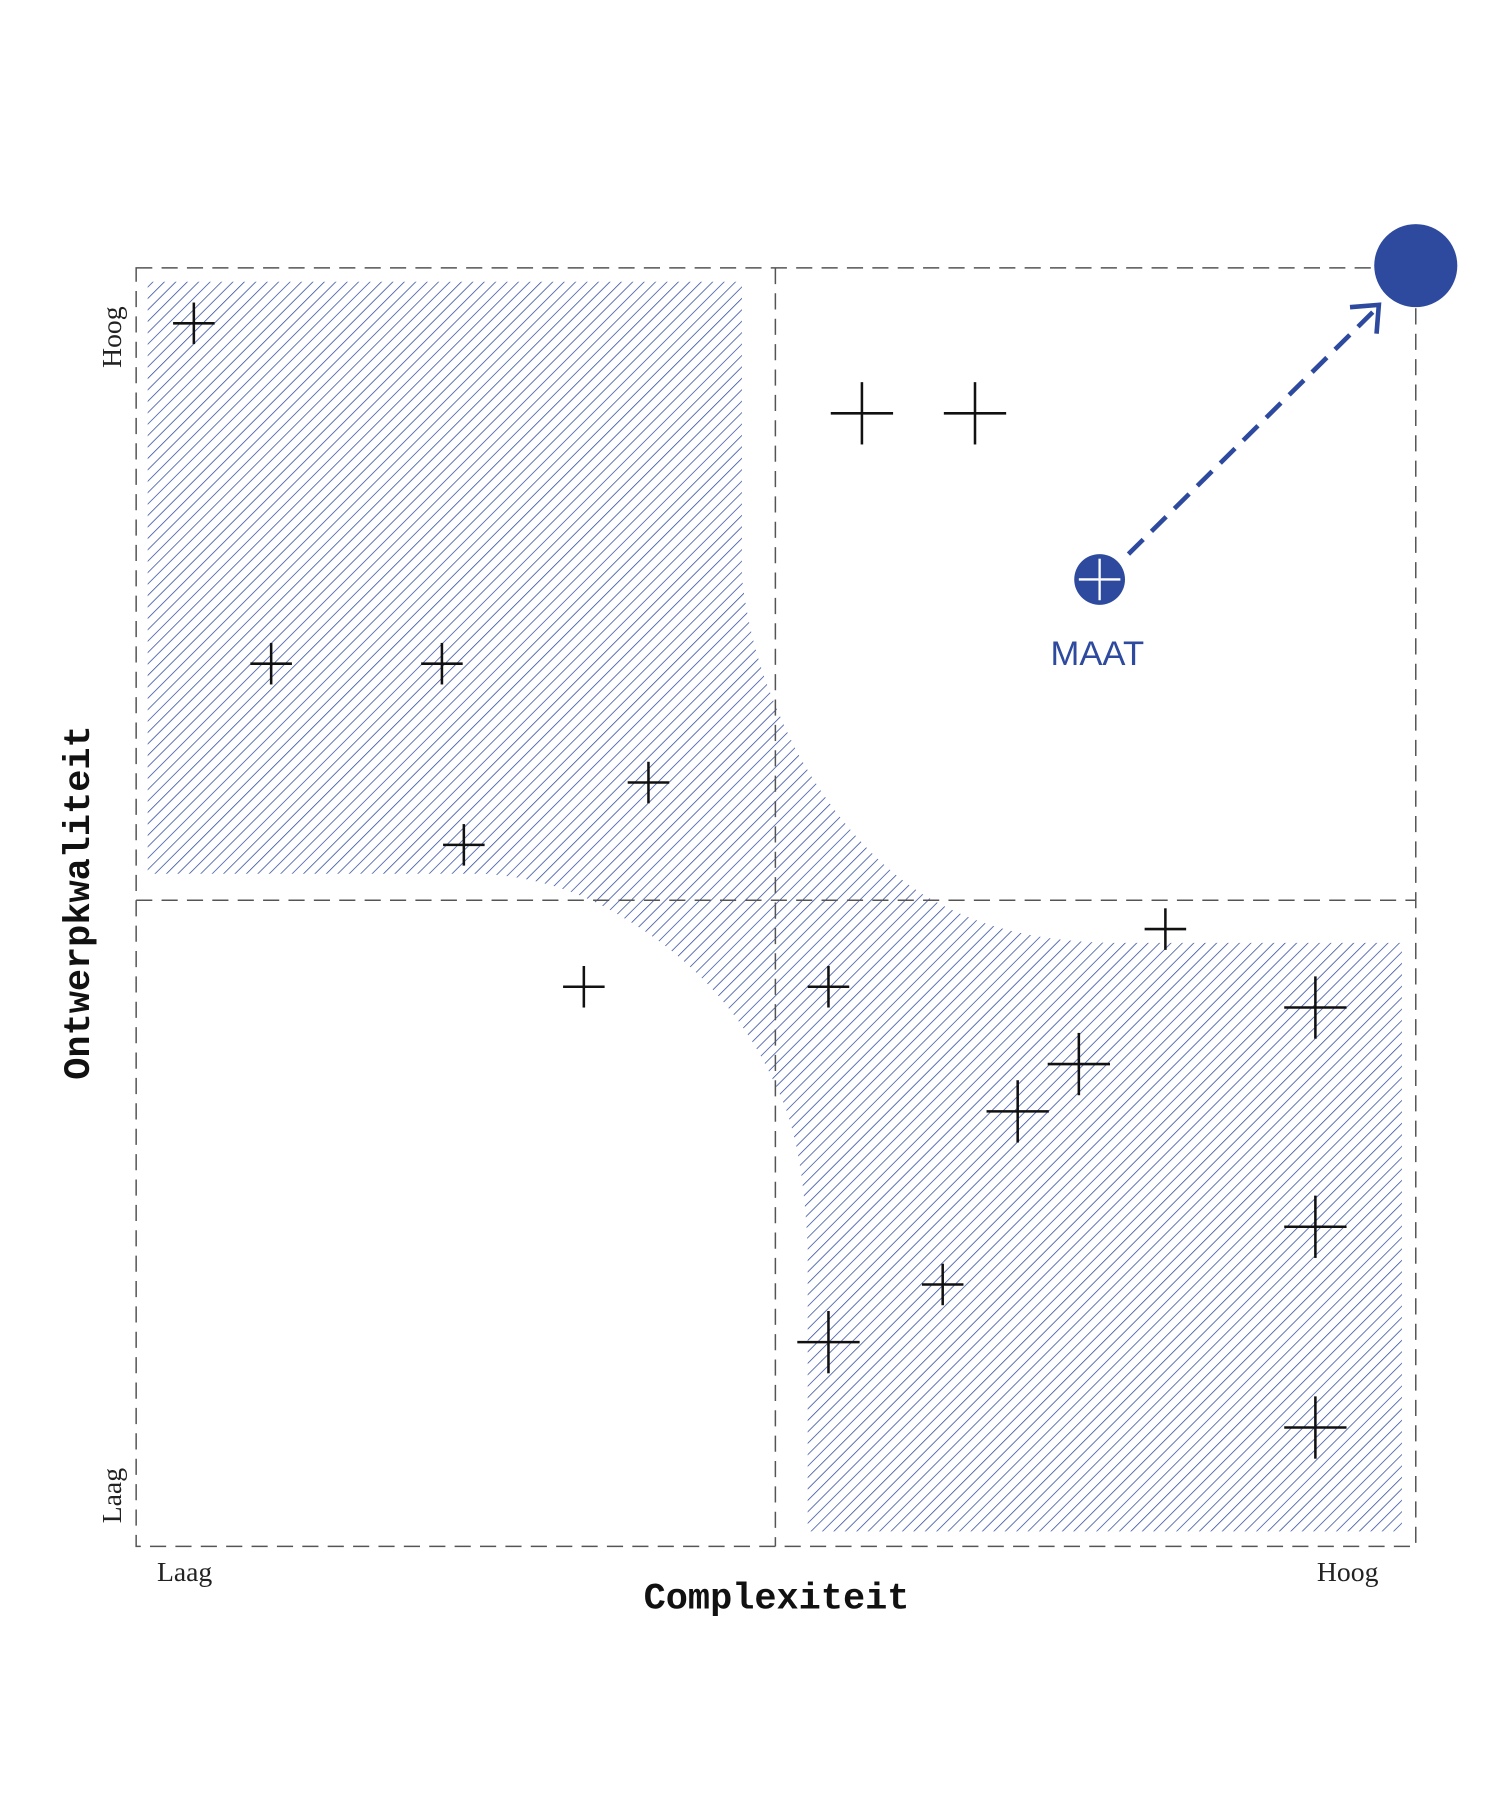 The width and height of the screenshot is (1500, 1797). Describe the element at coordinates (777, 1600) in the screenshot. I see `x-axis-title: Complexiteit` at that location.